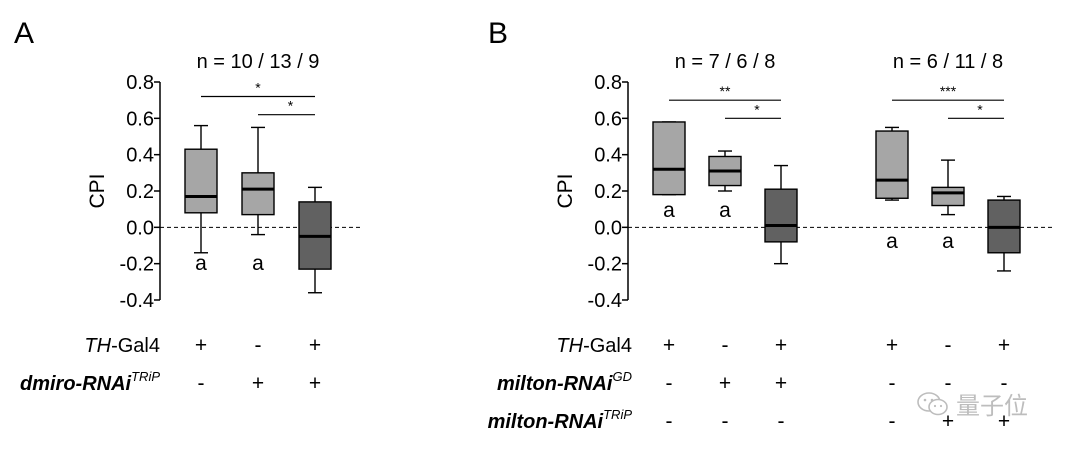  What do you see at coordinates (76, 384) in the screenshot?
I see `genotype-label-italic: dmiro-RNAi` at bounding box center [76, 384].